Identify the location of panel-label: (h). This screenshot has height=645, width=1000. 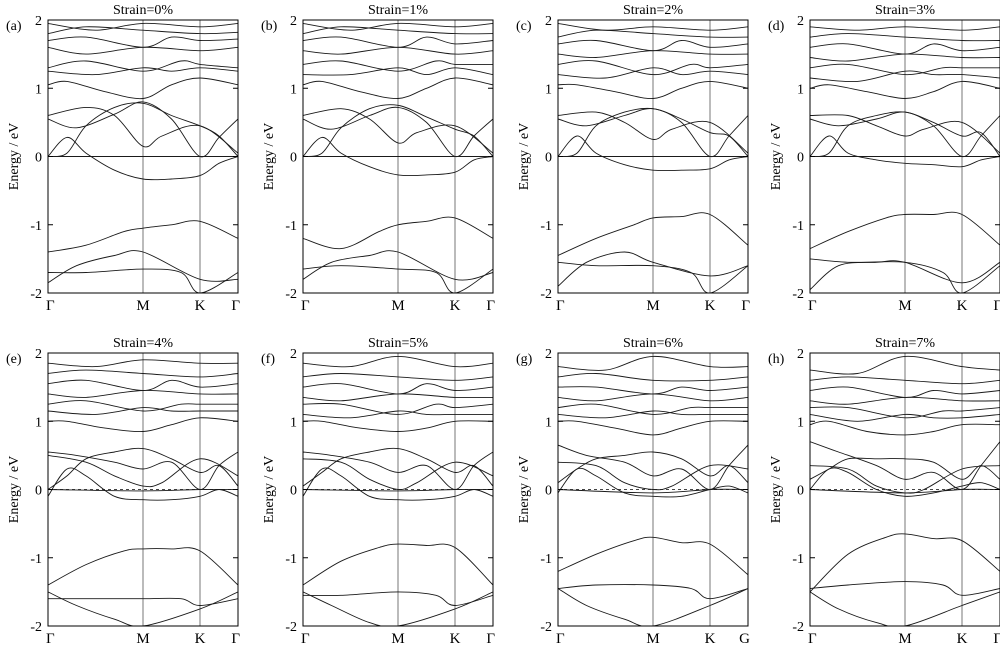
(776, 359).